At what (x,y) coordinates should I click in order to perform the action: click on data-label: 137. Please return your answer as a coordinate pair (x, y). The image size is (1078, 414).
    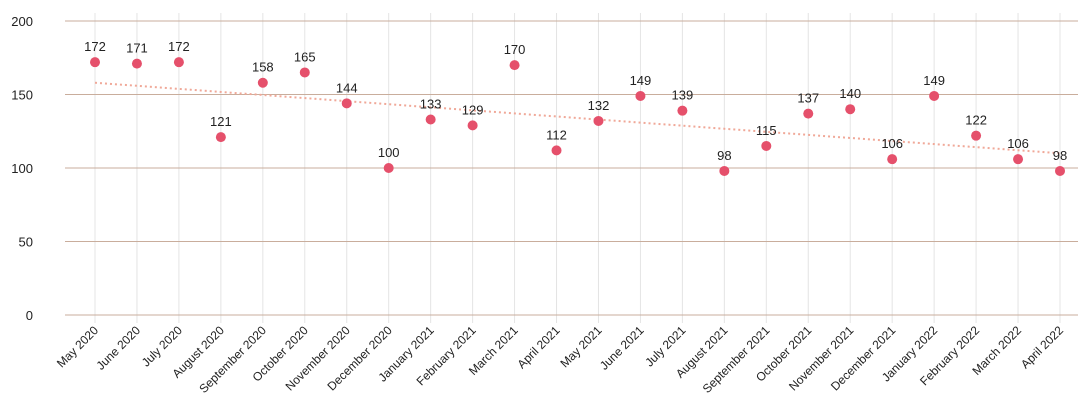
    Looking at the image, I should click on (808, 98).